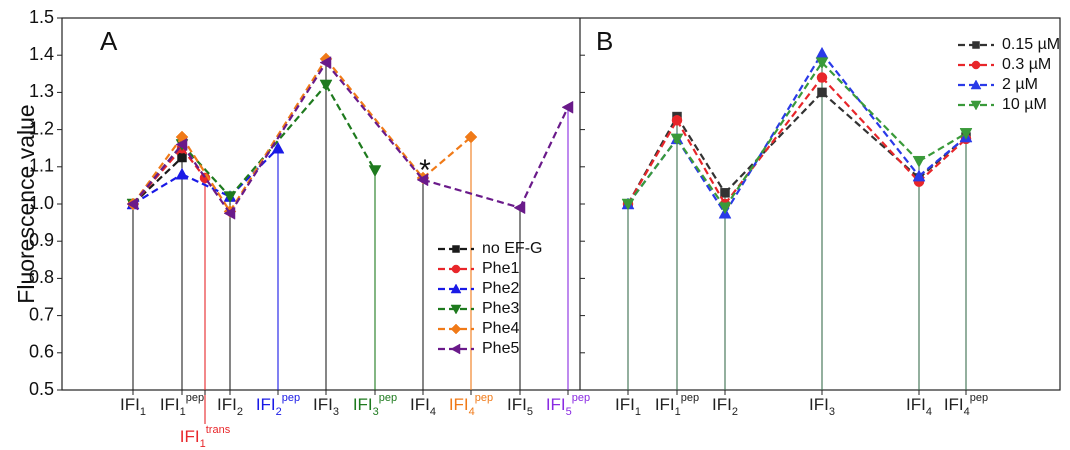  What do you see at coordinates (41, 277) in the screenshot?
I see `y-tick-label: 0.8` at bounding box center [41, 277].